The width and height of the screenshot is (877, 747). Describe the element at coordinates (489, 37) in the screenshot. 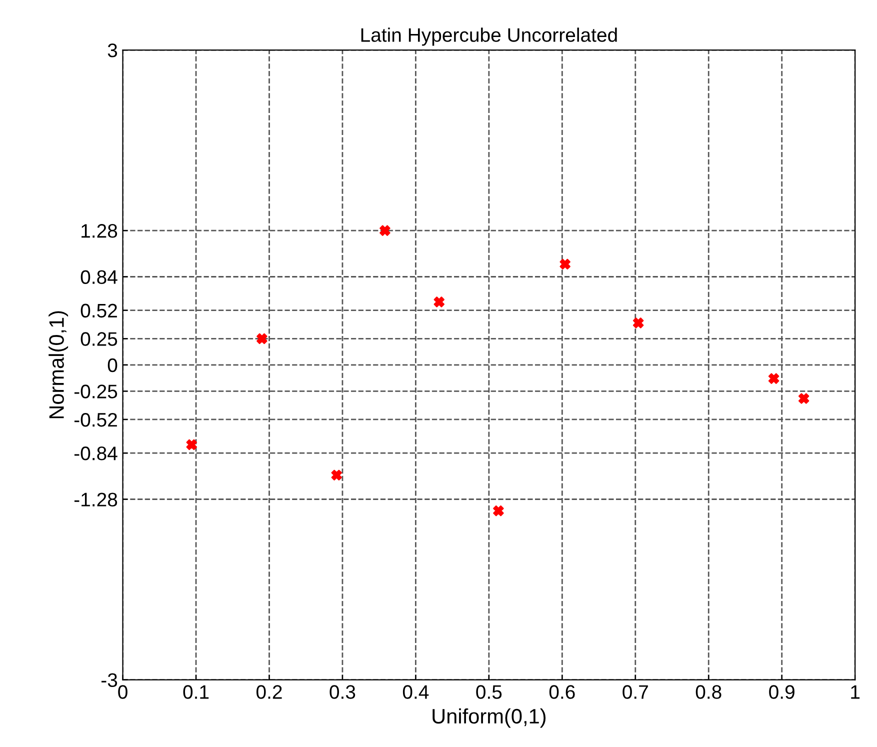

I see `chart-title: Latin Hypercube Uncorrelated` at that location.